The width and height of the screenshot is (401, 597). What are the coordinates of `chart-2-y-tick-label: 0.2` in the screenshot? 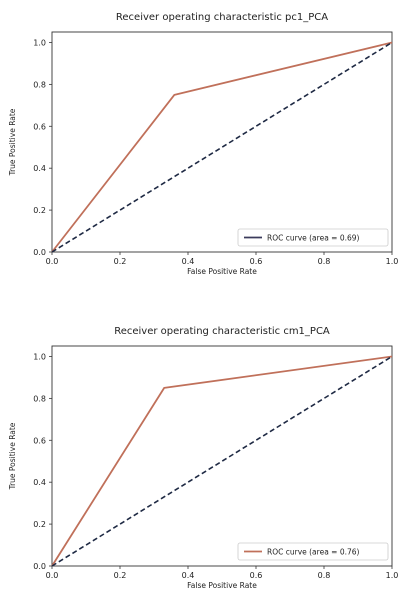 It's located at (39, 524).